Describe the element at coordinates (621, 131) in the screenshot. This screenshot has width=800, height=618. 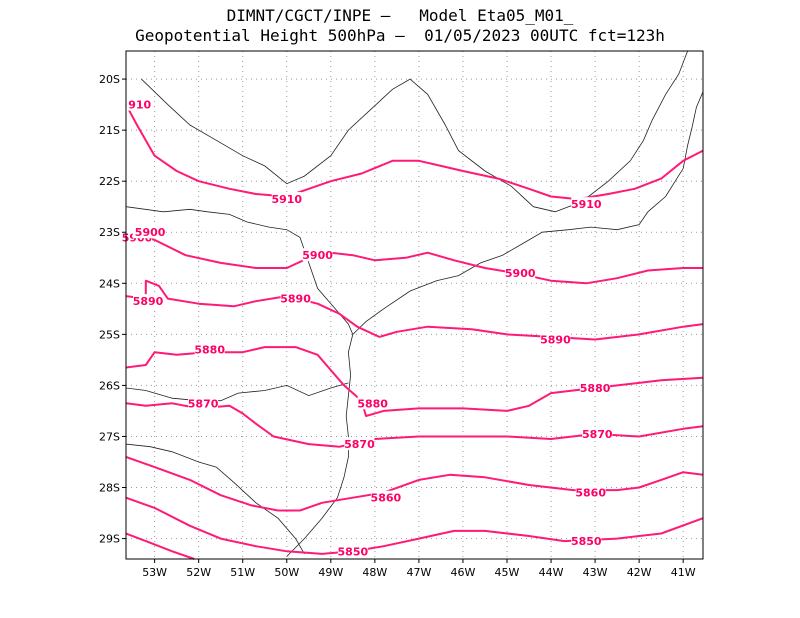
I see `state-border-5-line` at that location.